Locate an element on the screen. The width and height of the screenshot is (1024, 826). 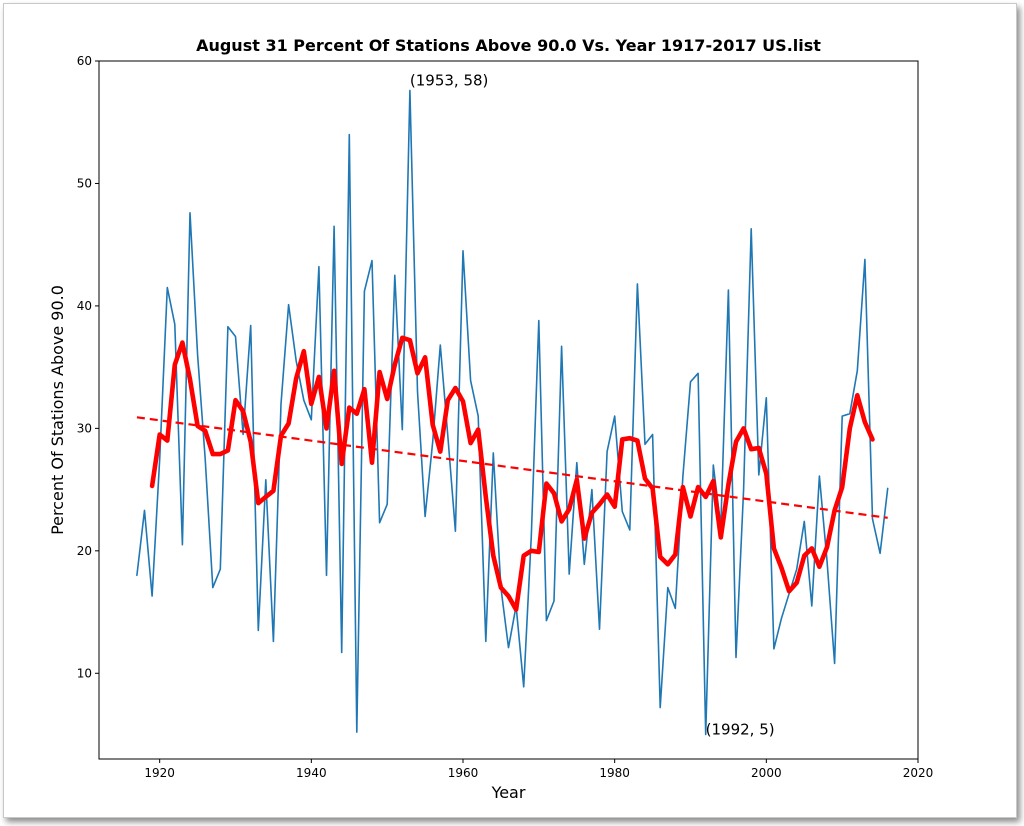
x-tick-label: 2020 is located at coordinates (918, 773).